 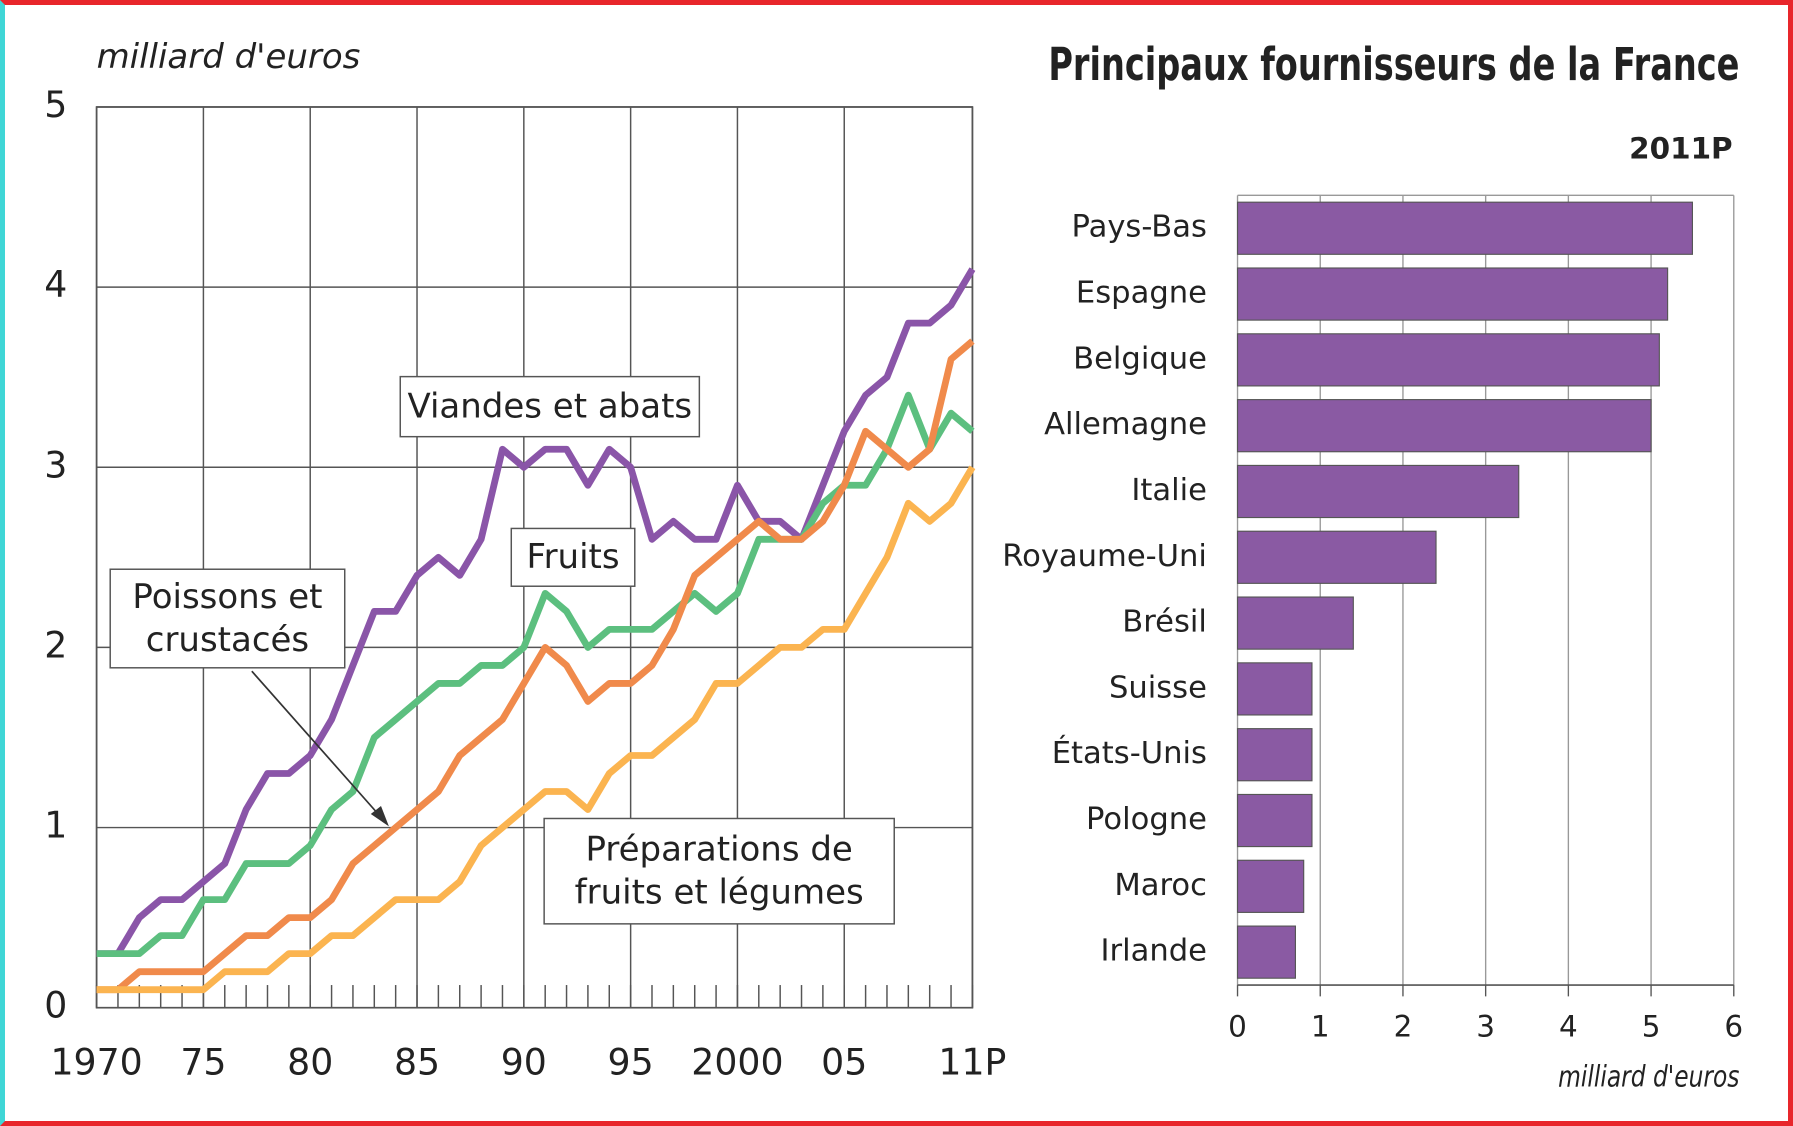 What do you see at coordinates (55, 1005) in the screenshot?
I see `y-tick-label: 0` at bounding box center [55, 1005].